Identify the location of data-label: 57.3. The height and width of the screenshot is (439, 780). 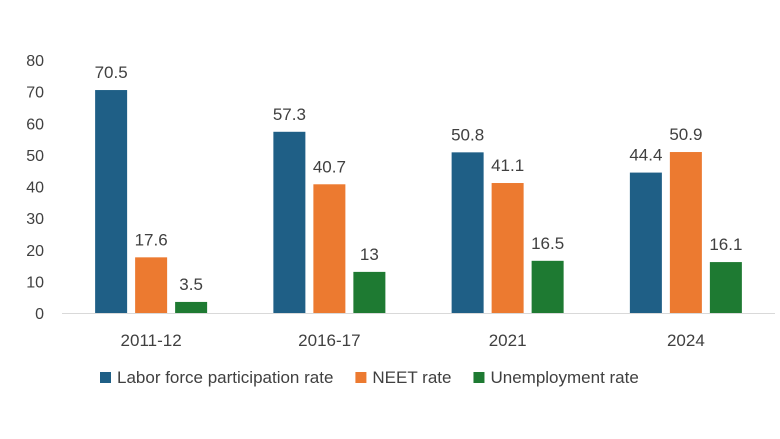
(289, 114).